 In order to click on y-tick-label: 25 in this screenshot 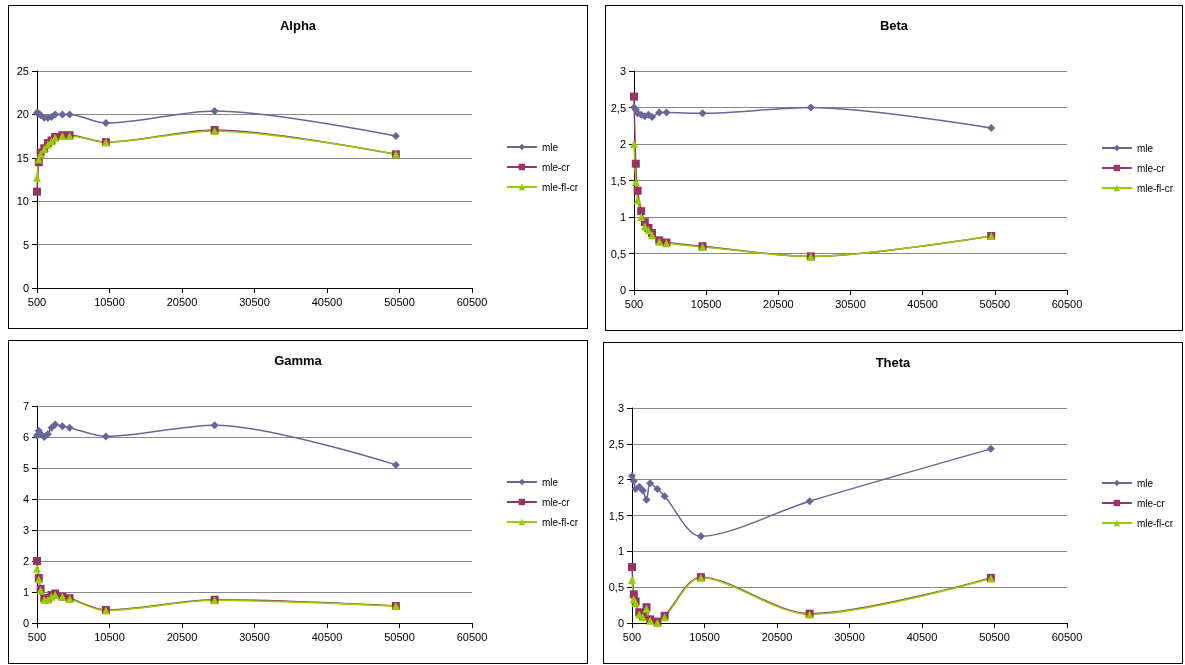, I will do `click(22, 71)`.